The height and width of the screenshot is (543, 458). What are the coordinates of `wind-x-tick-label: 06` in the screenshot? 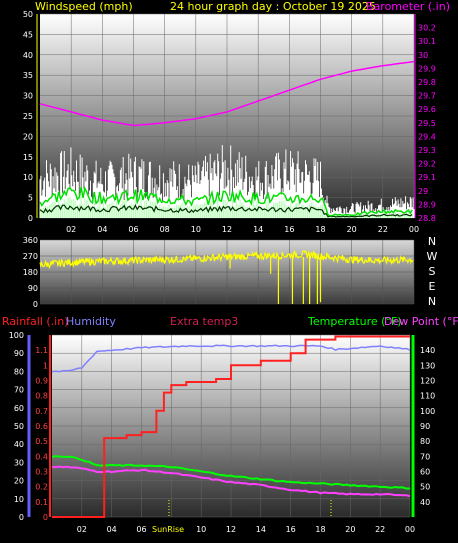 It's located at (133, 229).